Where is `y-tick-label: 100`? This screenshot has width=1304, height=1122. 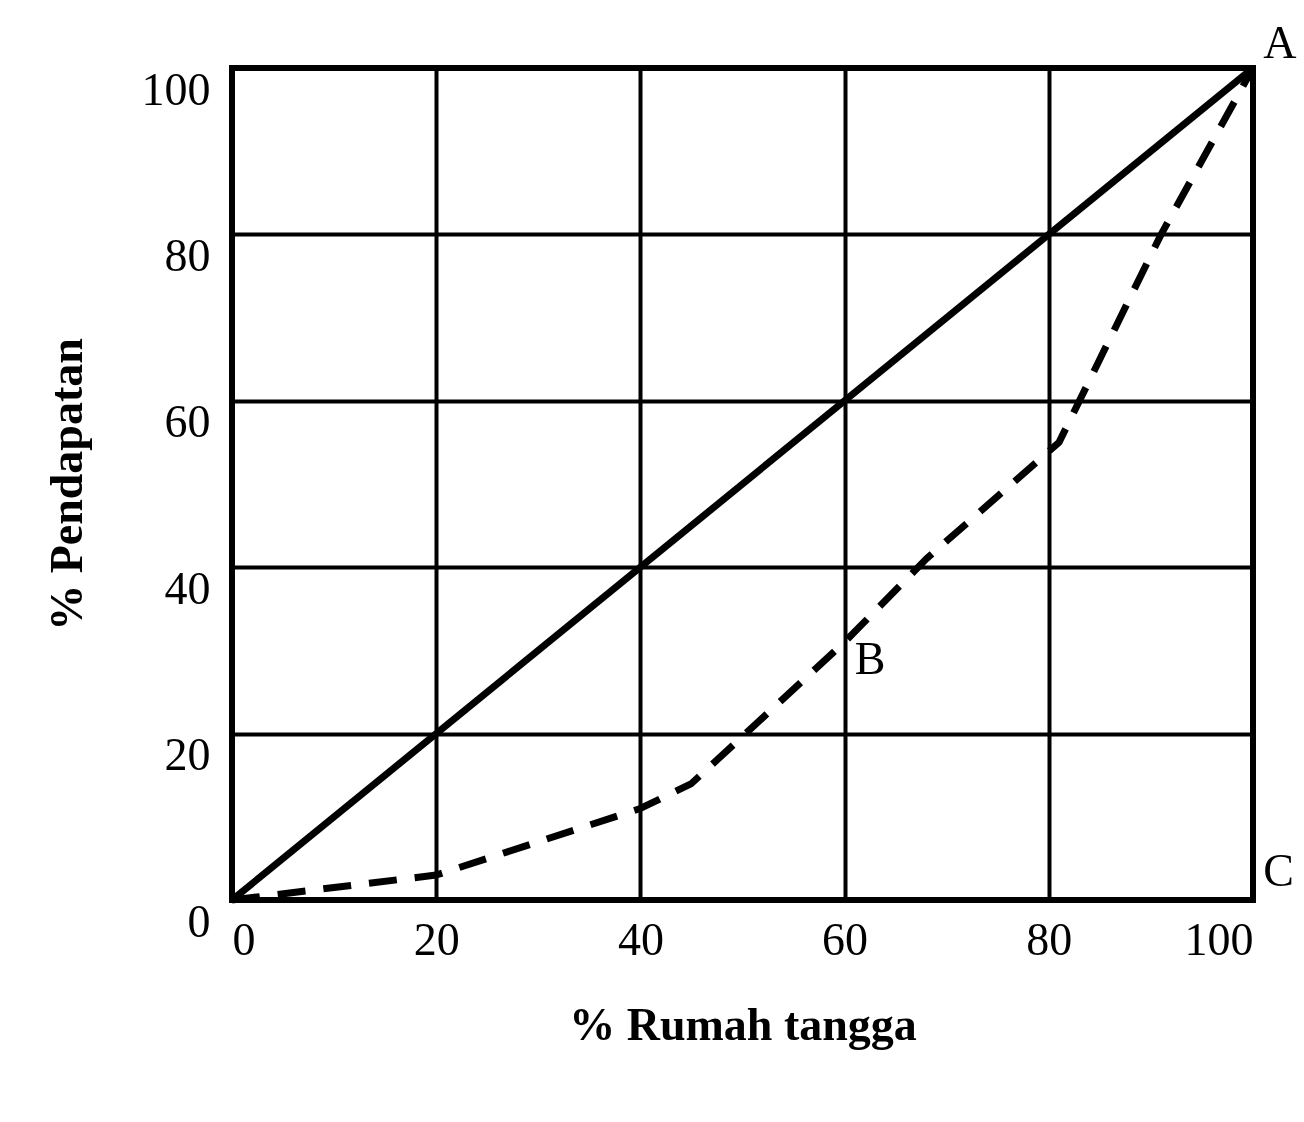
y-tick-label: 100 is located at coordinates (176, 89).